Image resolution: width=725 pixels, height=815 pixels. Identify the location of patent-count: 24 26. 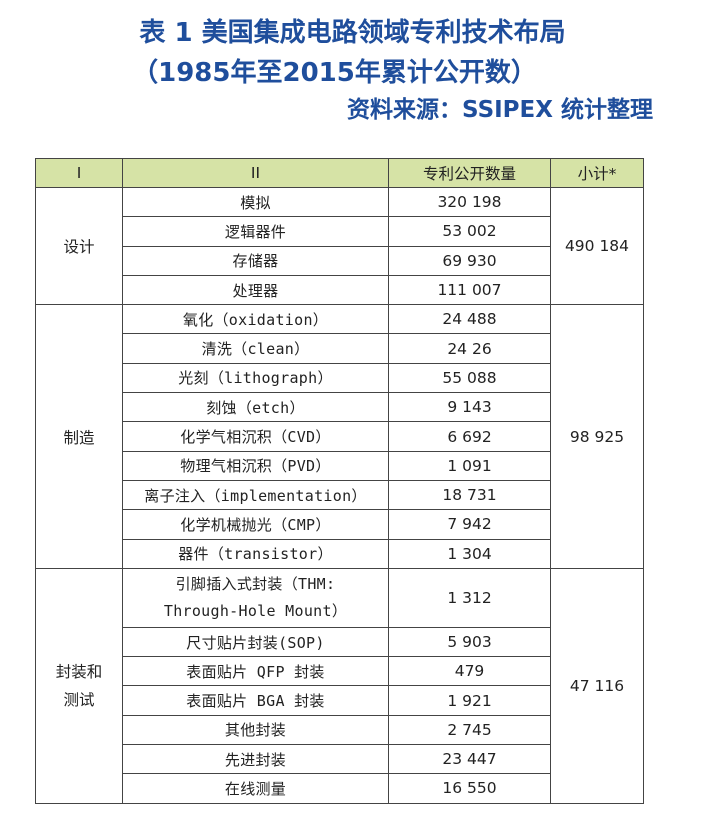
(469, 348).